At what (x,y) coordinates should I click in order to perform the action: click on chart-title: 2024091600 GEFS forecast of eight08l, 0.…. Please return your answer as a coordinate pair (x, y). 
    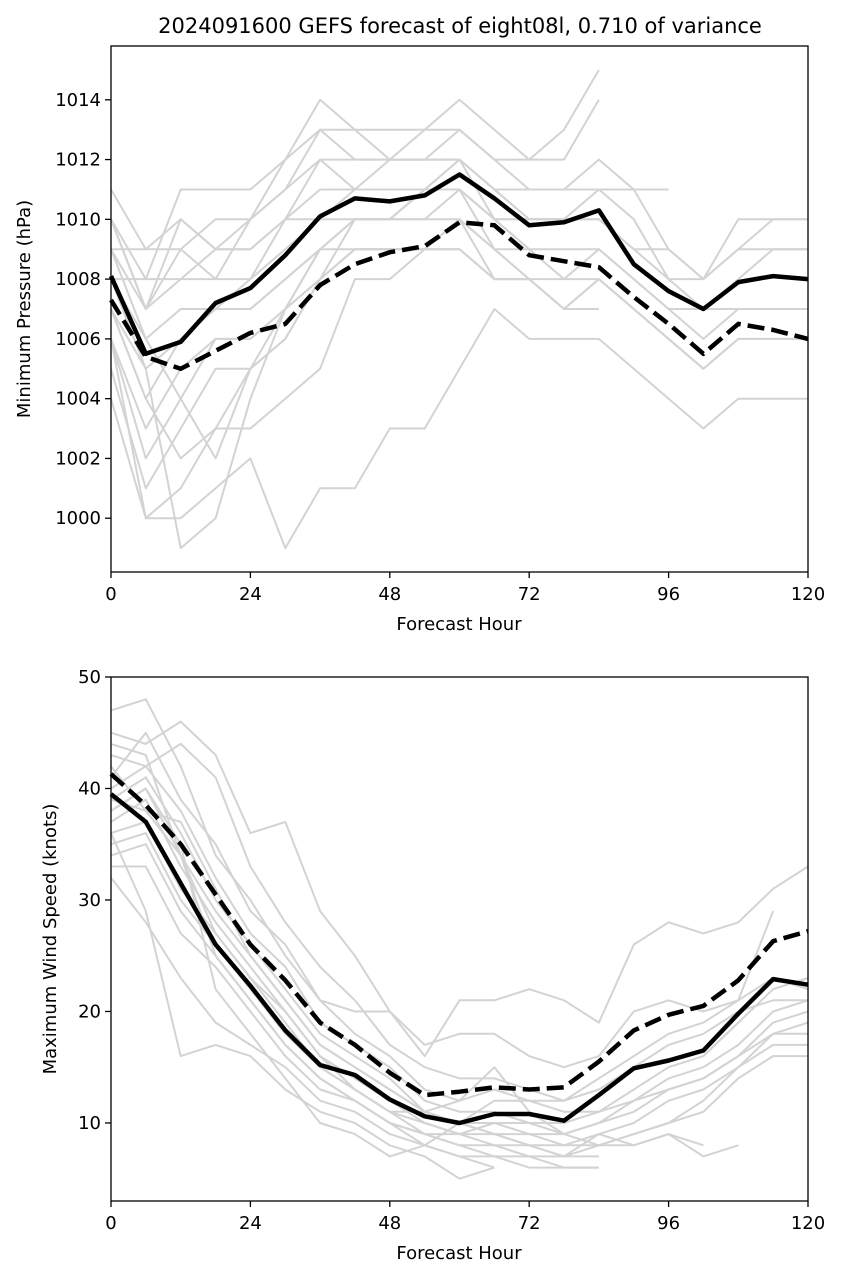
    Looking at the image, I should click on (460, 26).